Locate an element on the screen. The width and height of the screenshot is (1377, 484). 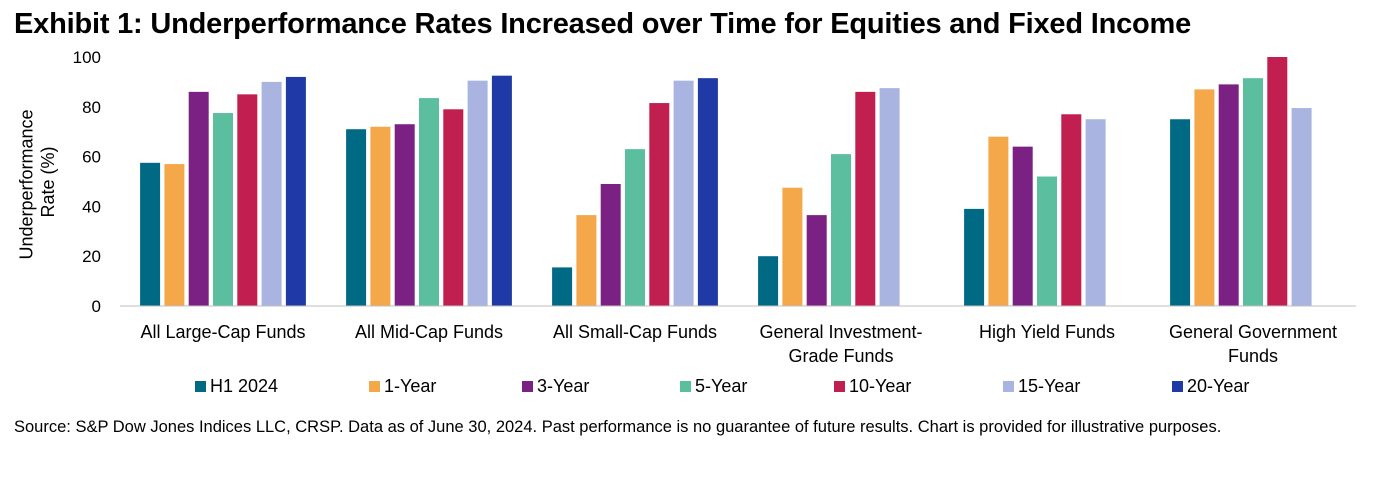
y-tick-label: 40 is located at coordinates (91, 206).